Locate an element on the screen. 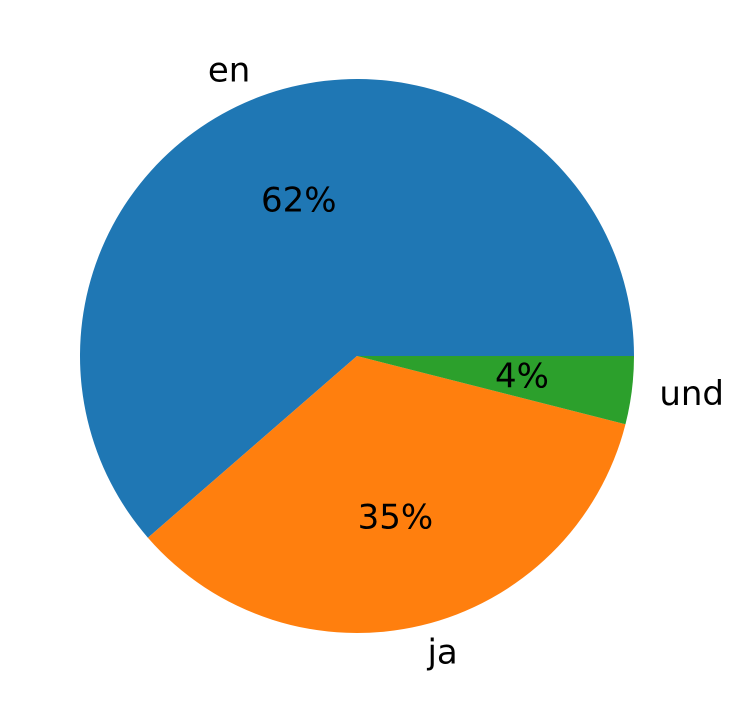 This screenshot has width=735, height=713. pie-category-label-ja: ja is located at coordinates (441, 652).